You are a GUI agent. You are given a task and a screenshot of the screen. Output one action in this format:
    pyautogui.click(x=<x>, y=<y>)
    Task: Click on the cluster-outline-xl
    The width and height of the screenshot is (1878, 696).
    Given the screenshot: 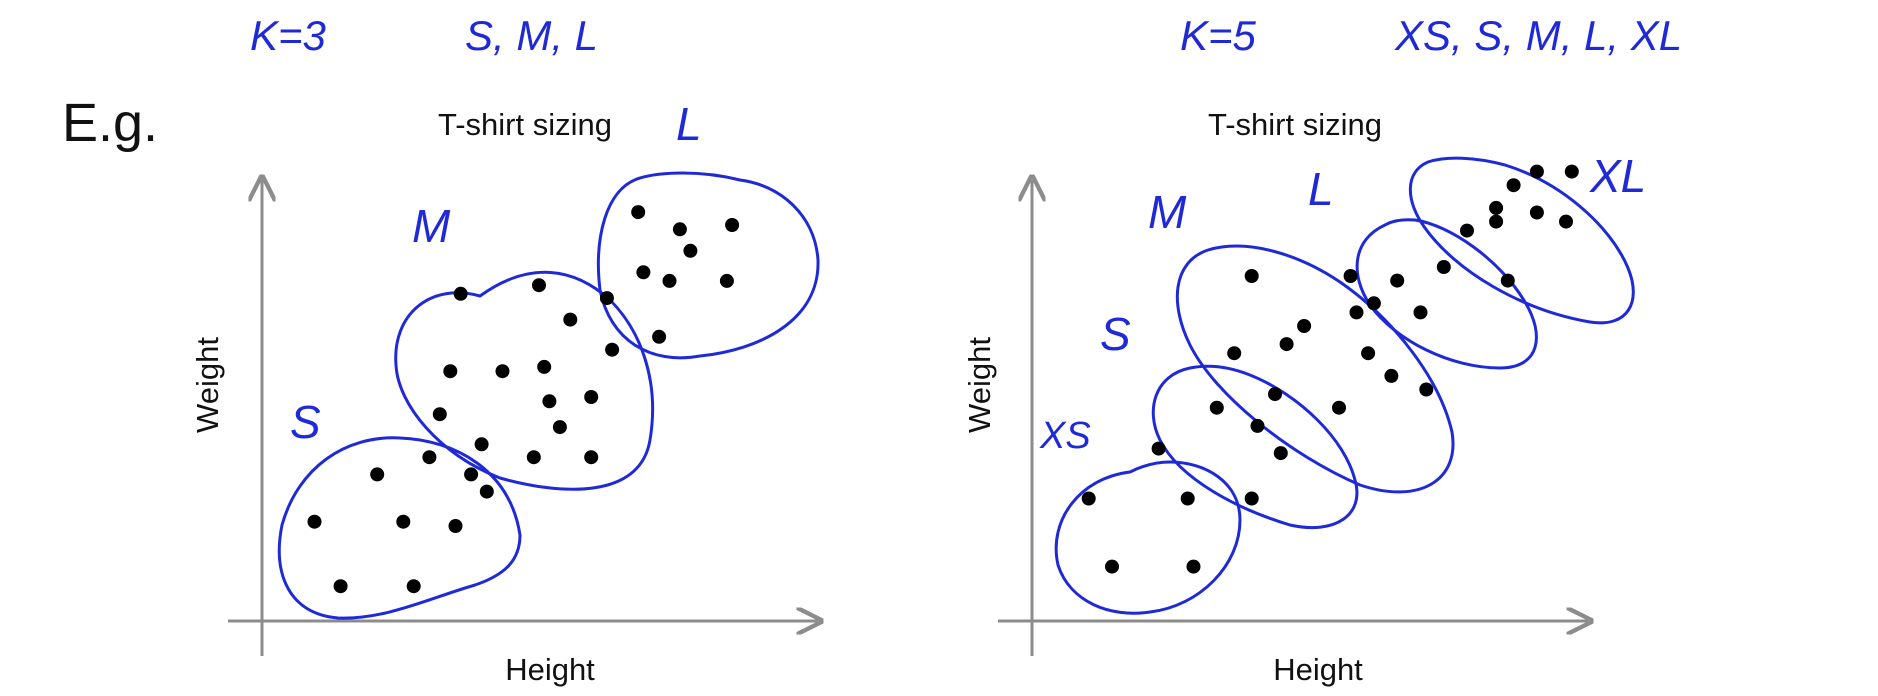 What is the action you would take?
    pyautogui.click(x=1521, y=240)
    